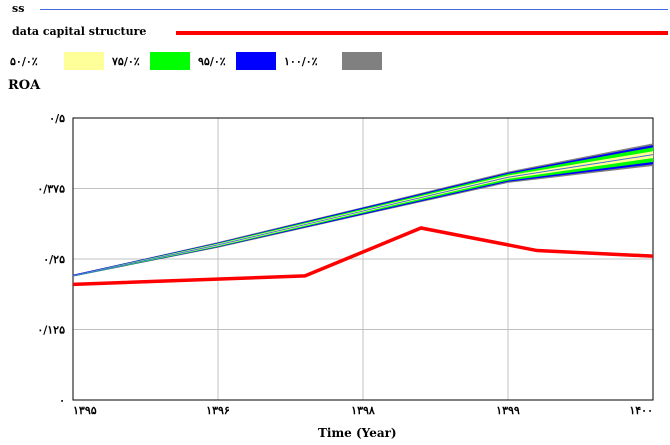  What do you see at coordinates (24, 61) in the screenshot?
I see `legend-band-50-label: ۵۰/۰٪` at bounding box center [24, 61].